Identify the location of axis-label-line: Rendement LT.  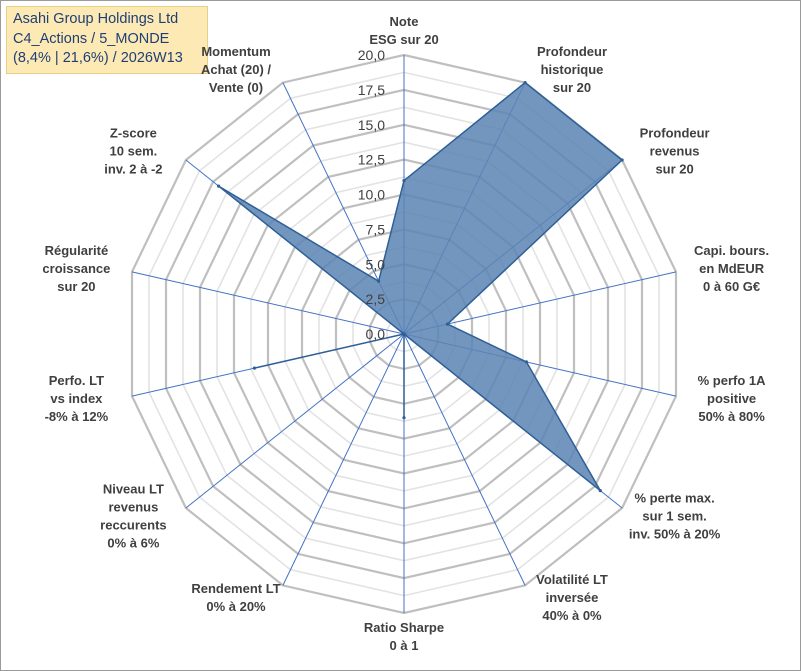
(235, 588).